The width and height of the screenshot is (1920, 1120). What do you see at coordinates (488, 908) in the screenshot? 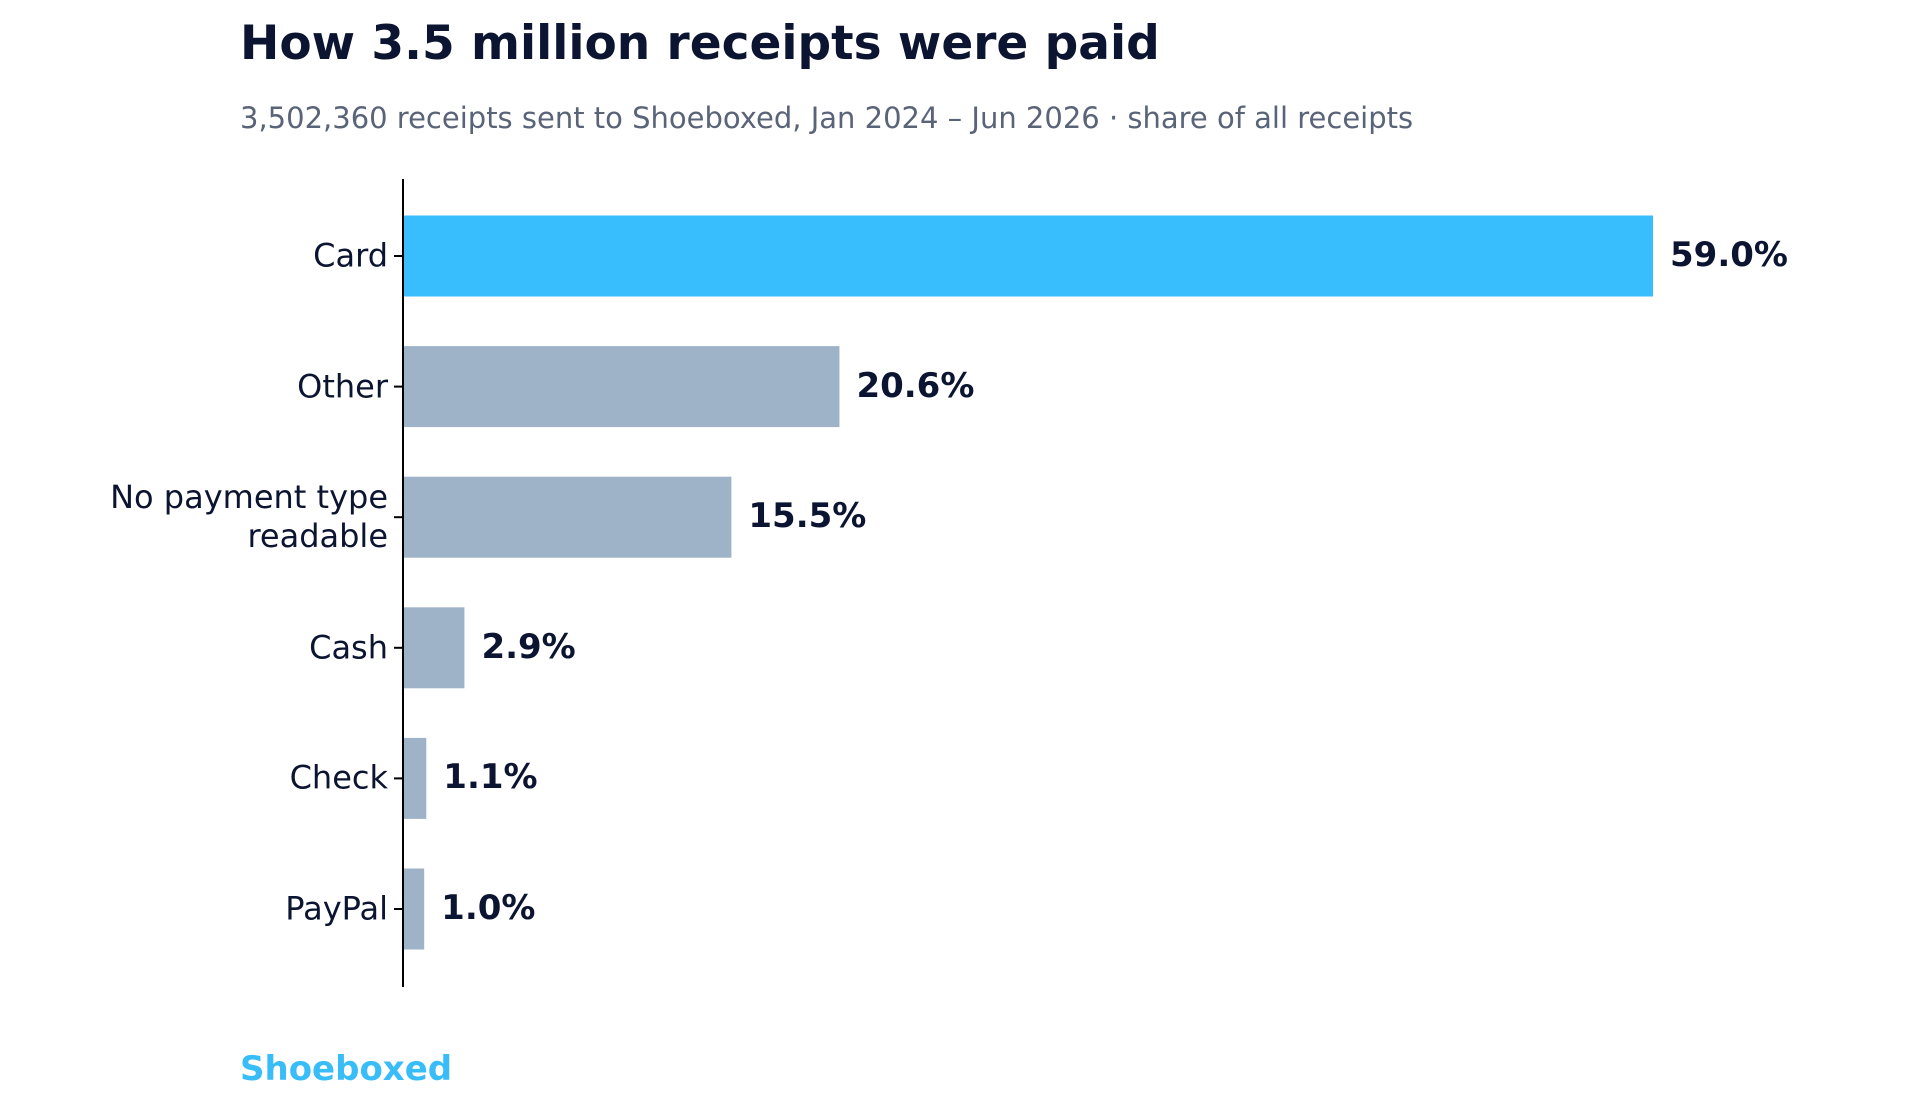
I see `value-label: 1.0%` at bounding box center [488, 908].